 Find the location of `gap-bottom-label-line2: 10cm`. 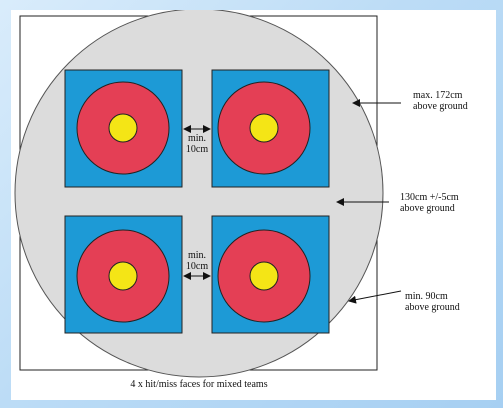

gap-bottom-label-line2: 10cm is located at coordinates (197, 266).